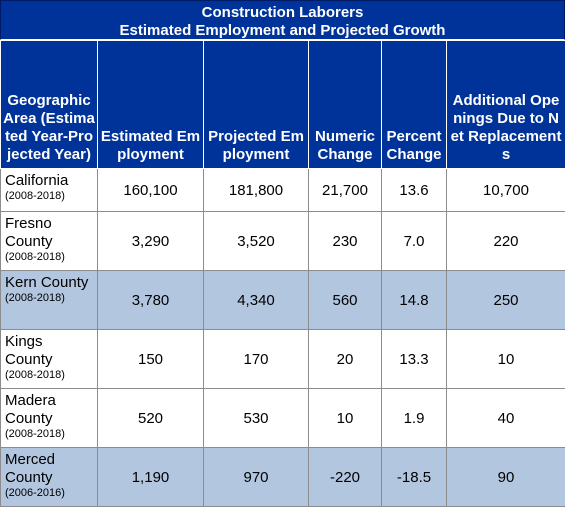 This screenshot has height=511, width=565. I want to click on area-years: (2006-2016), so click(35, 493).